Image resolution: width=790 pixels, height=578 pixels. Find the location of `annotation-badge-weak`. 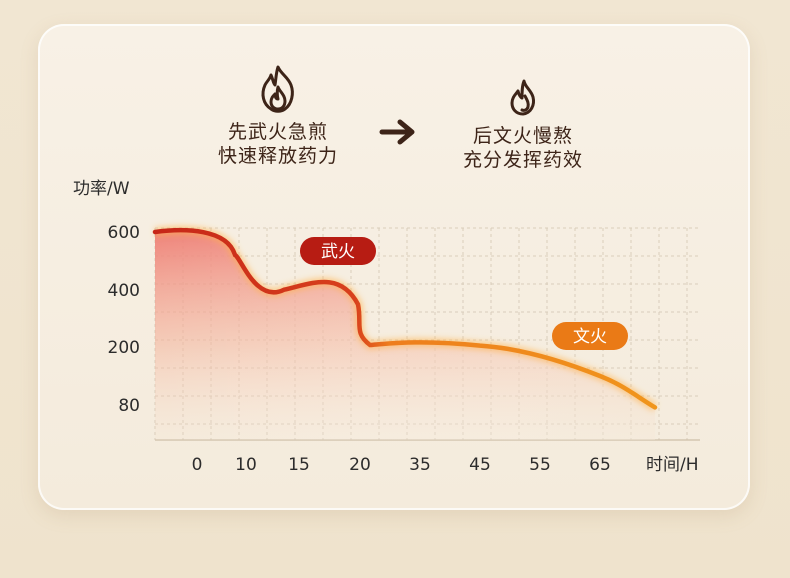

annotation-badge-weak is located at coordinates (590, 336).